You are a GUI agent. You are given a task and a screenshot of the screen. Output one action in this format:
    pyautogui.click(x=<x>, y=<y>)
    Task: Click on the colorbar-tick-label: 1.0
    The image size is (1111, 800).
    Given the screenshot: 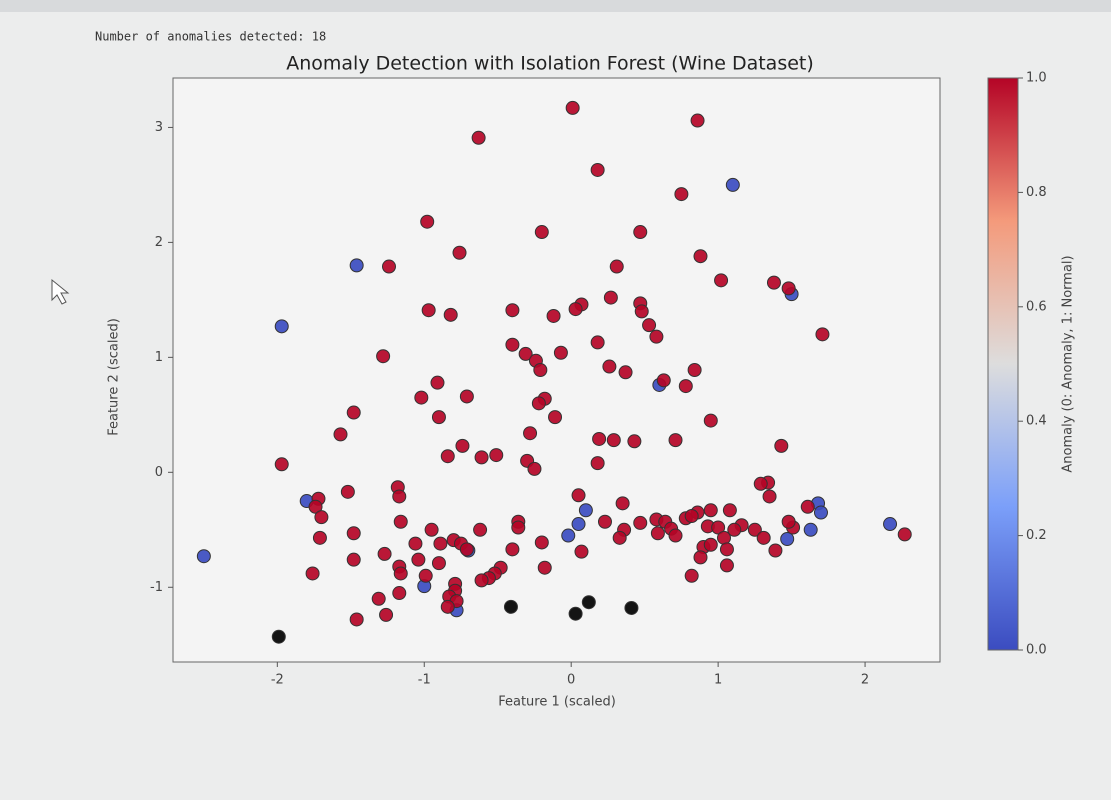 What is the action you would take?
    pyautogui.click(x=1036, y=78)
    